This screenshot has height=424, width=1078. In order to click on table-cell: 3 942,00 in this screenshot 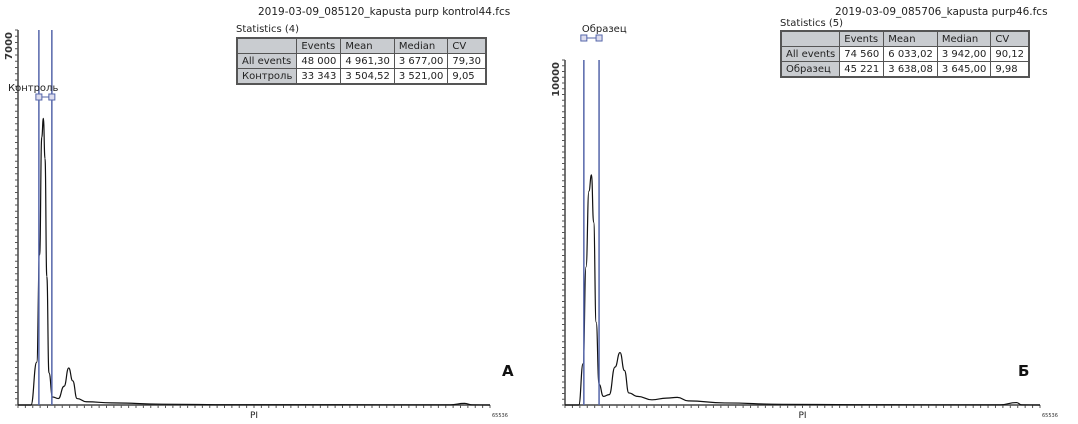, I will do `click(964, 54)`.